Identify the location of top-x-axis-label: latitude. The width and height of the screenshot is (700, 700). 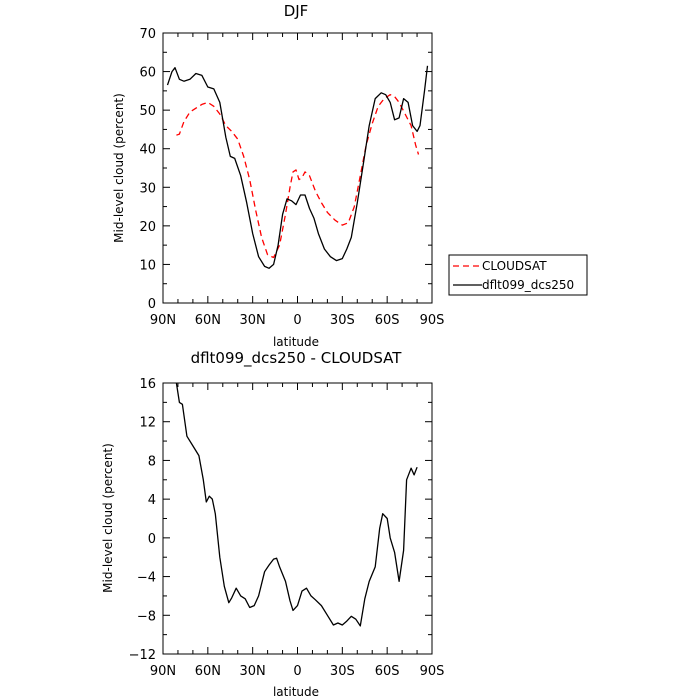
(296, 342).